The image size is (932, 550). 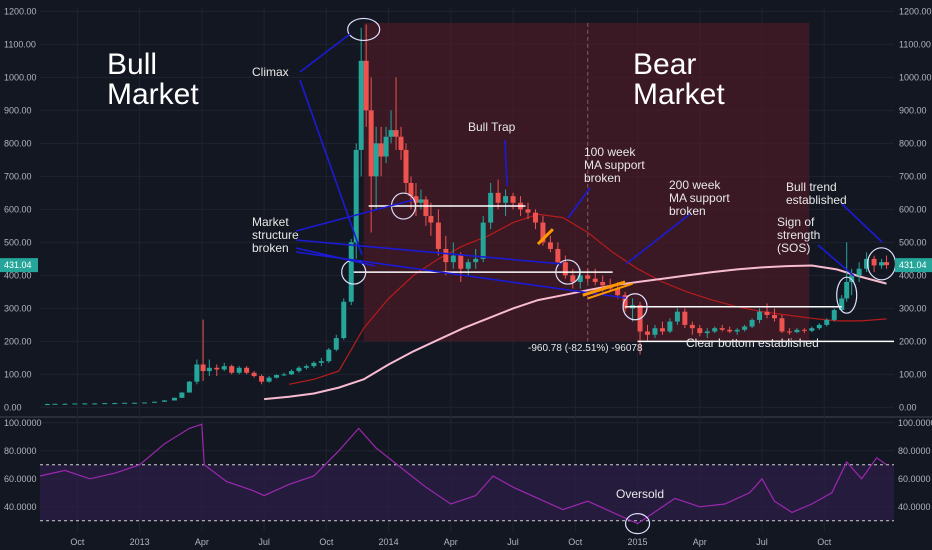 I want to click on ma100-label-1: 100 week, so click(x=610, y=152).